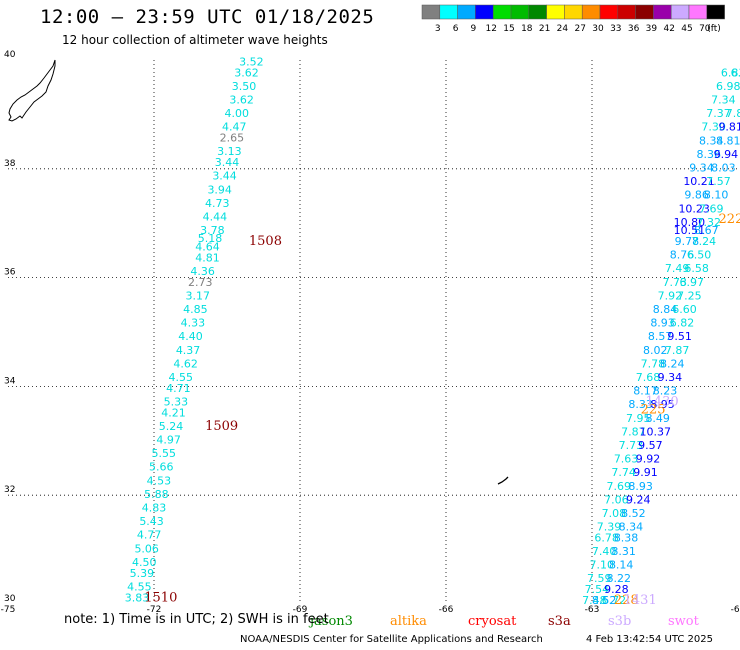 The height and width of the screenshot is (650, 740). What do you see at coordinates (653, 363) in the screenshot?
I see `wave-height-value: 7.78` at bounding box center [653, 363].